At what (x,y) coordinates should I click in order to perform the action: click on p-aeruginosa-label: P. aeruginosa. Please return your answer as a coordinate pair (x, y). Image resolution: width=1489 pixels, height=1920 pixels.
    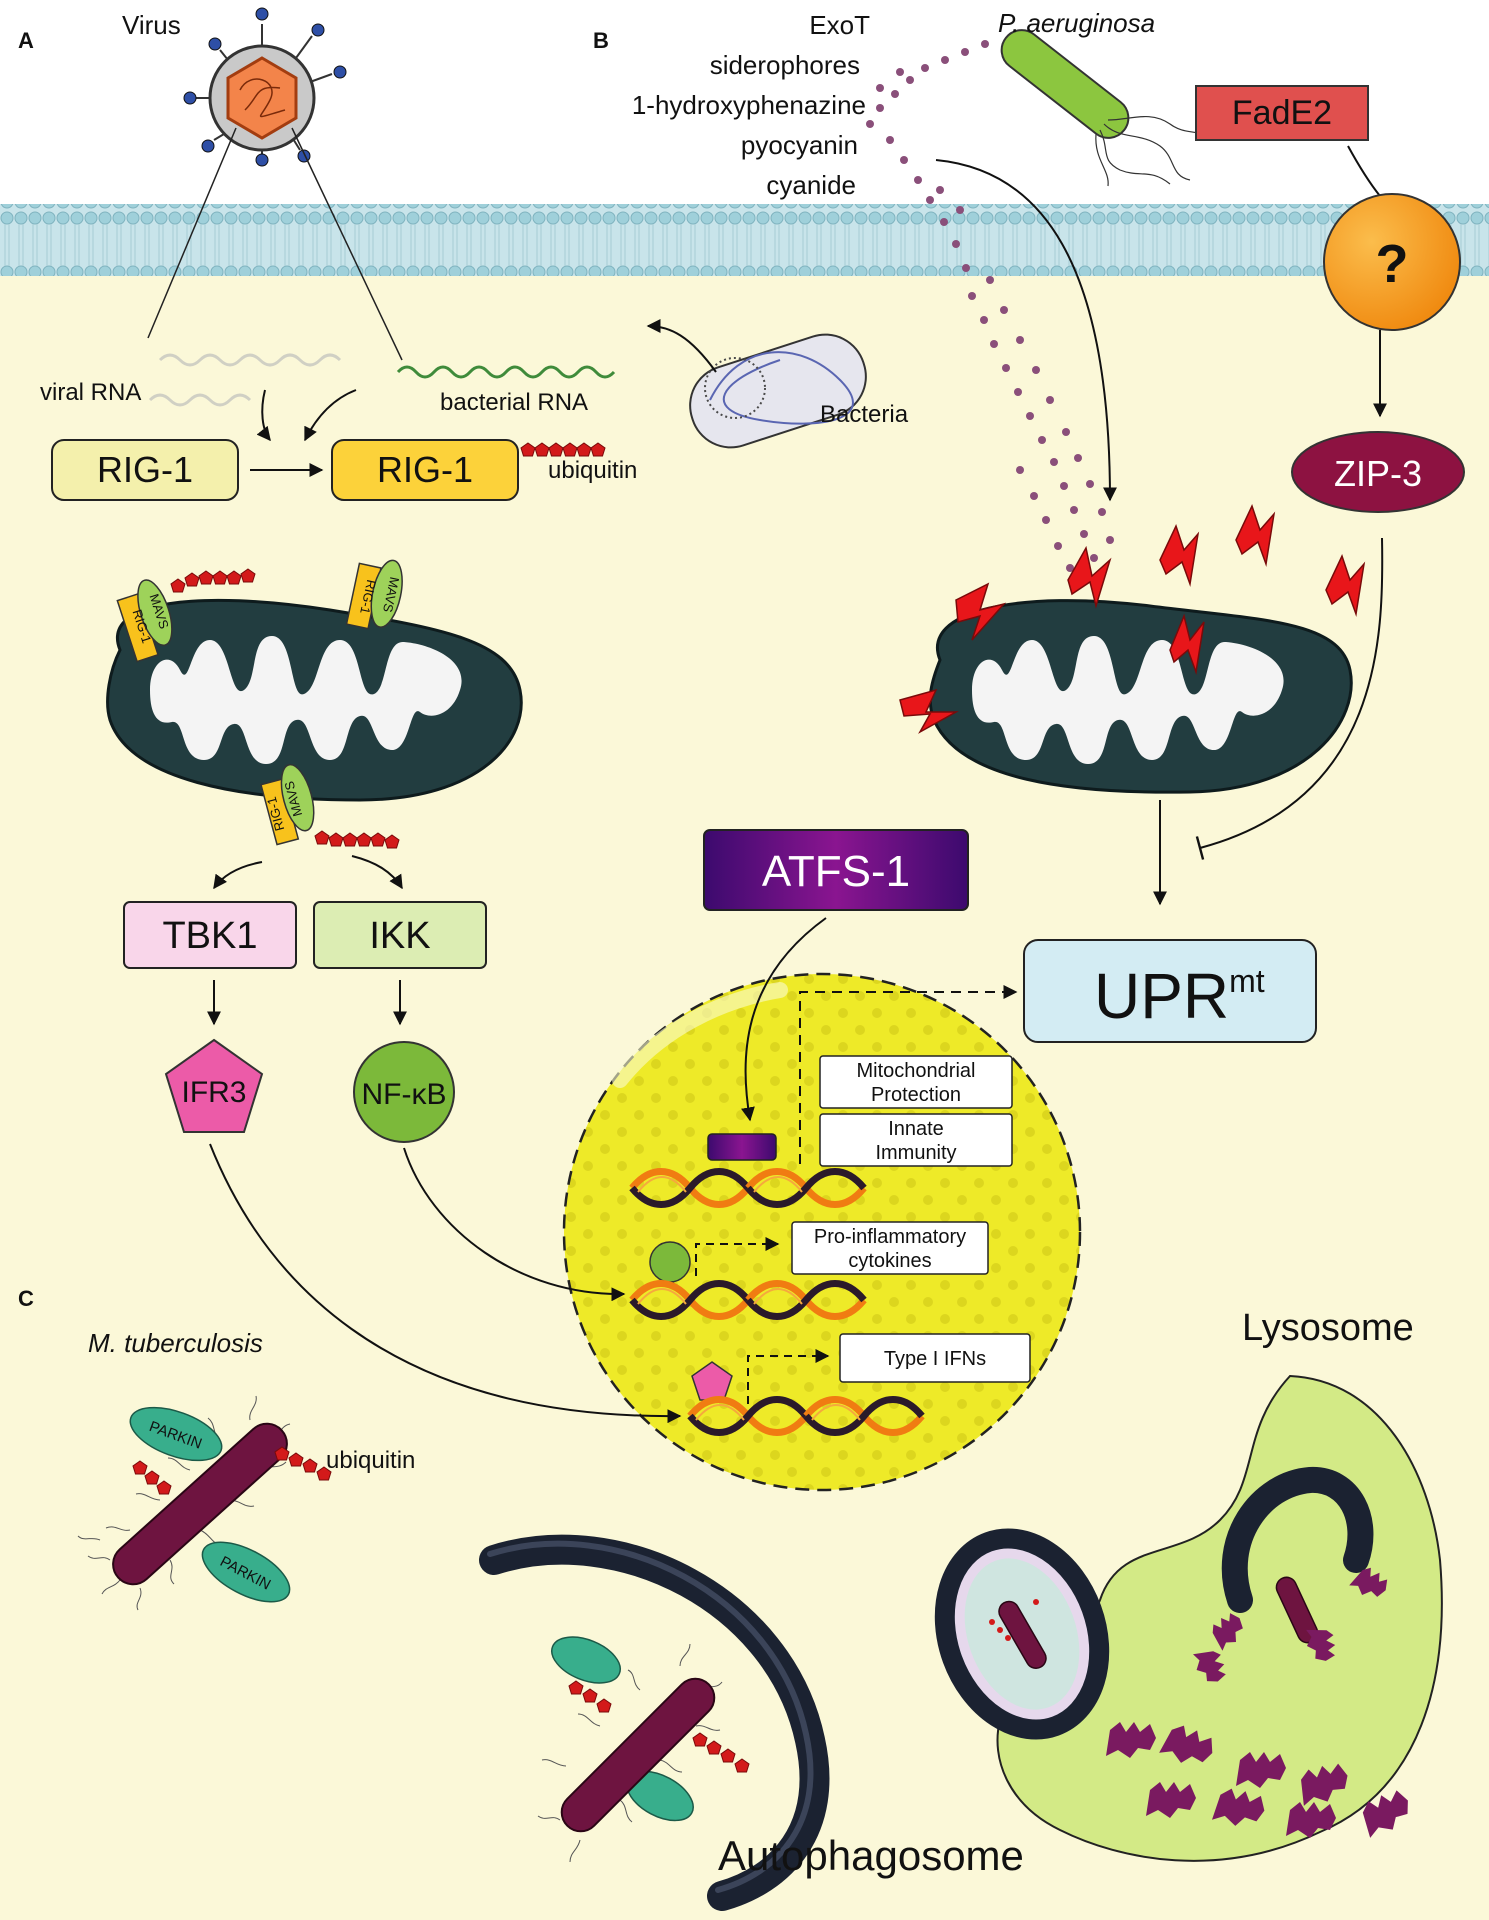
    Looking at the image, I should click on (1076, 23).